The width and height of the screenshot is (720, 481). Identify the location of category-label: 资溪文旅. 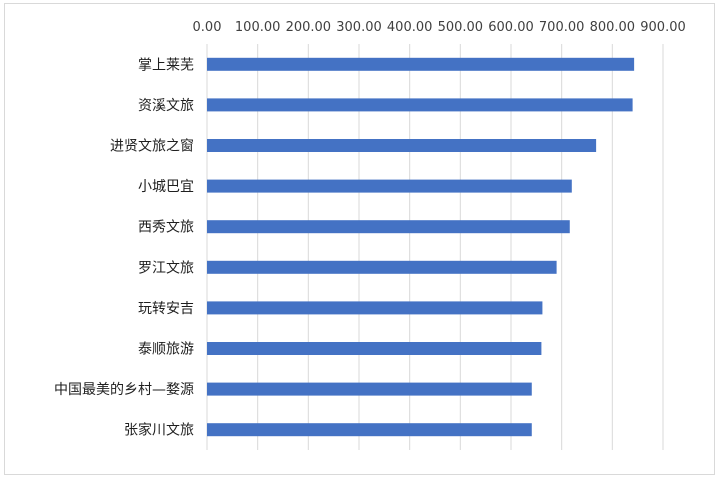
(166, 106).